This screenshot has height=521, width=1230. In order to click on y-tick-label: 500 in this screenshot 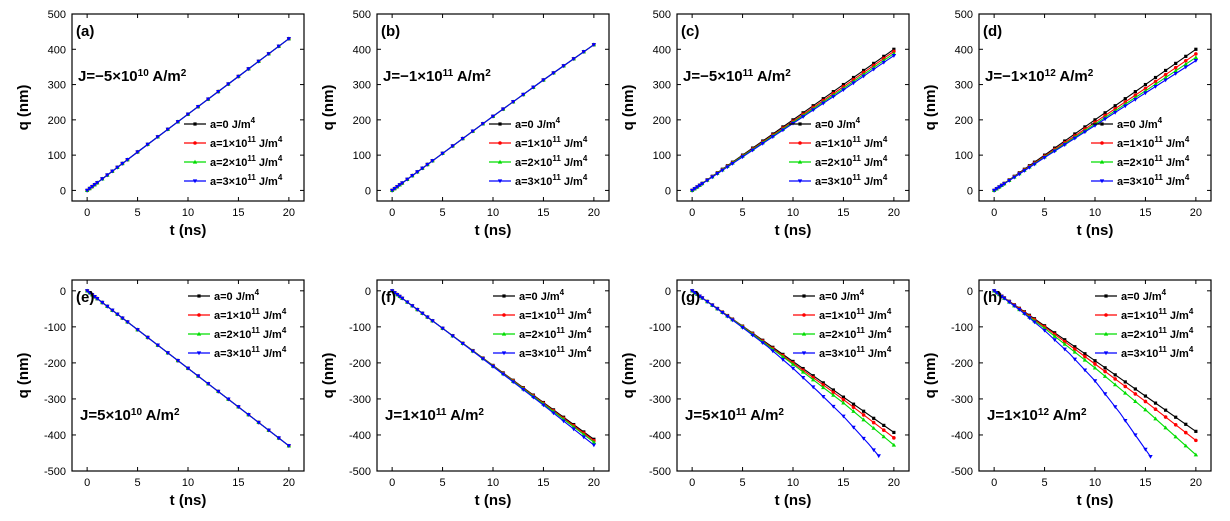, I will do `click(57, 15)`.